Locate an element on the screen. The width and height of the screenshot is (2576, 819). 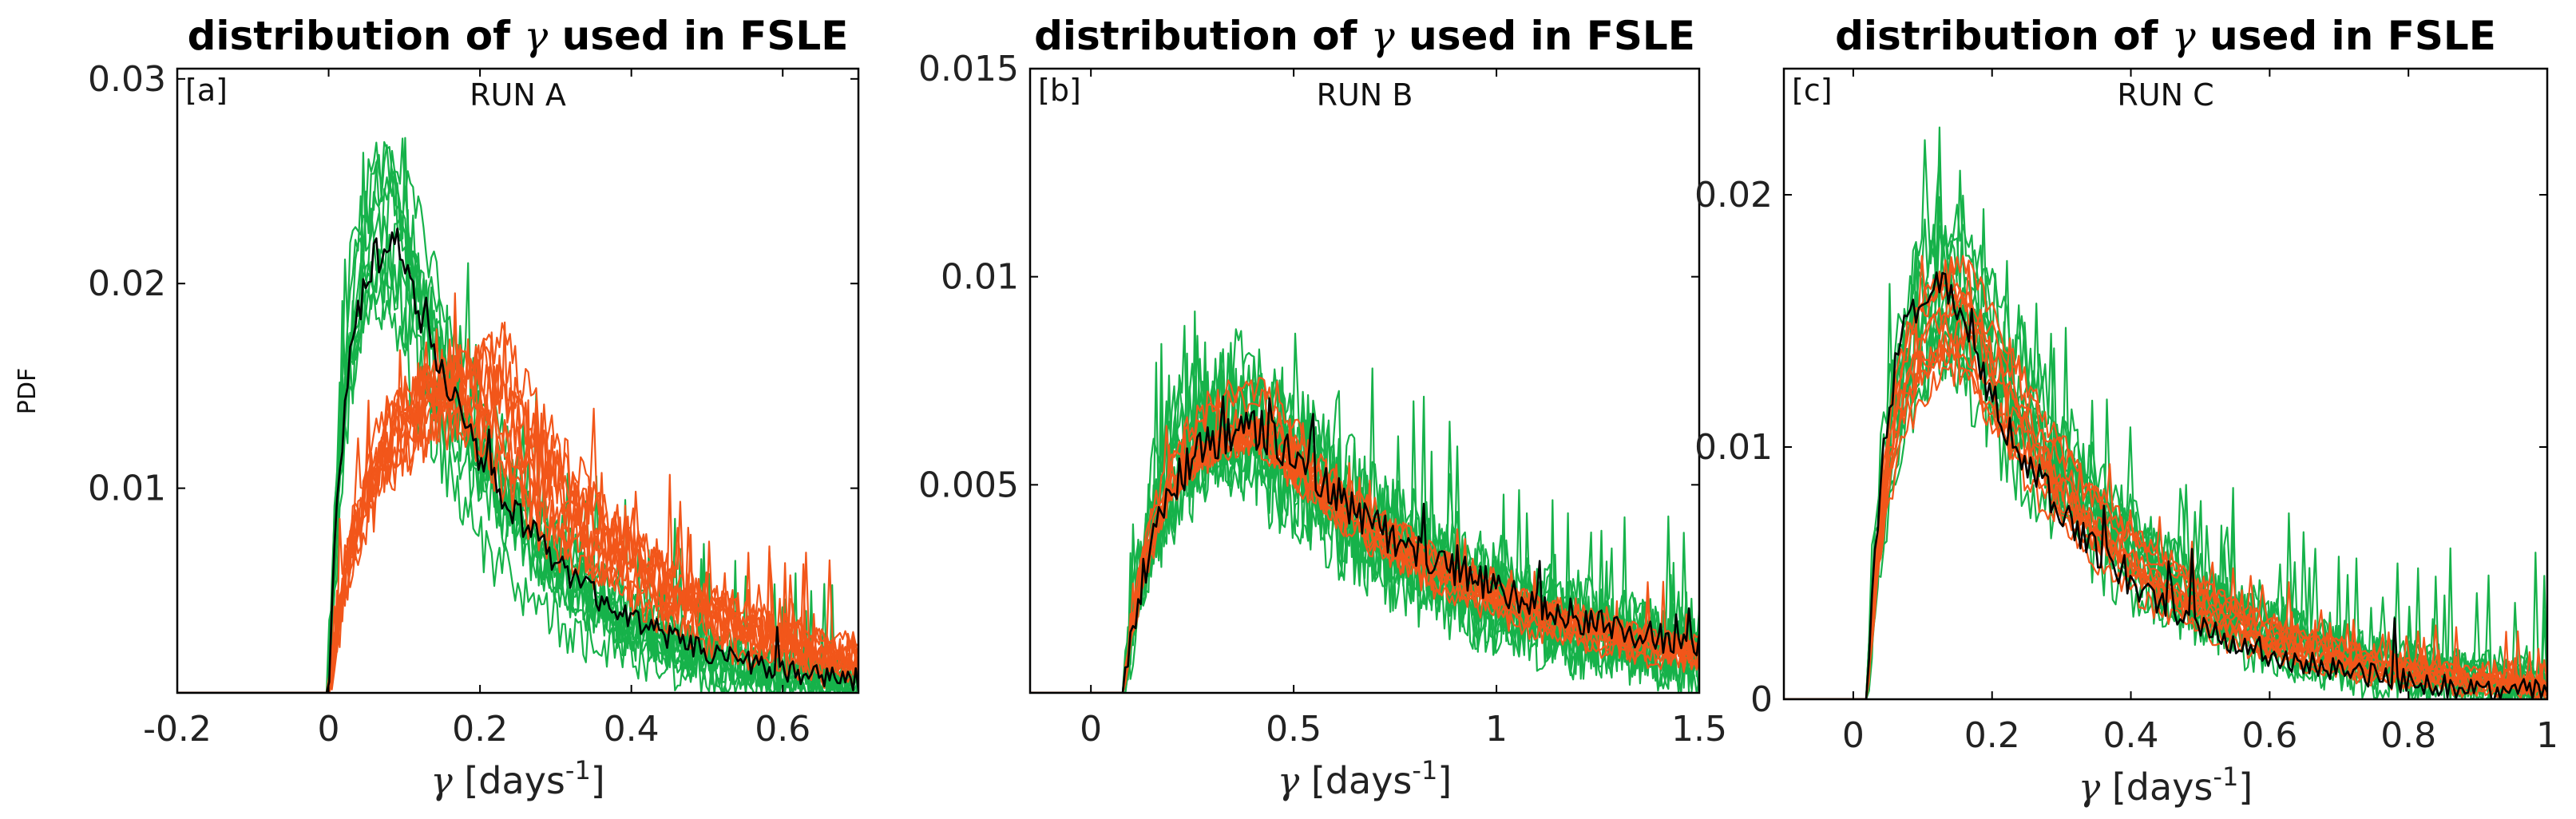
run-label: RUN B is located at coordinates (1365, 95).